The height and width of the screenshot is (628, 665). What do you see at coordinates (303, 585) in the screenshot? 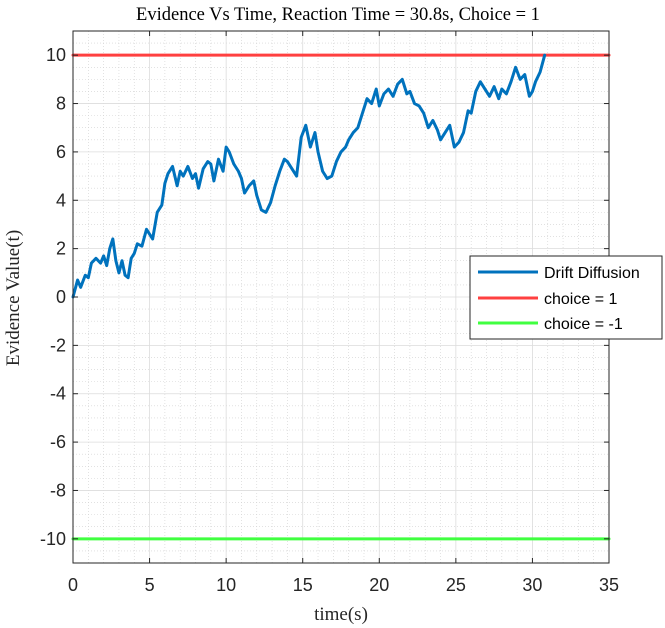
I see `x-tick-label: 15` at bounding box center [303, 585].